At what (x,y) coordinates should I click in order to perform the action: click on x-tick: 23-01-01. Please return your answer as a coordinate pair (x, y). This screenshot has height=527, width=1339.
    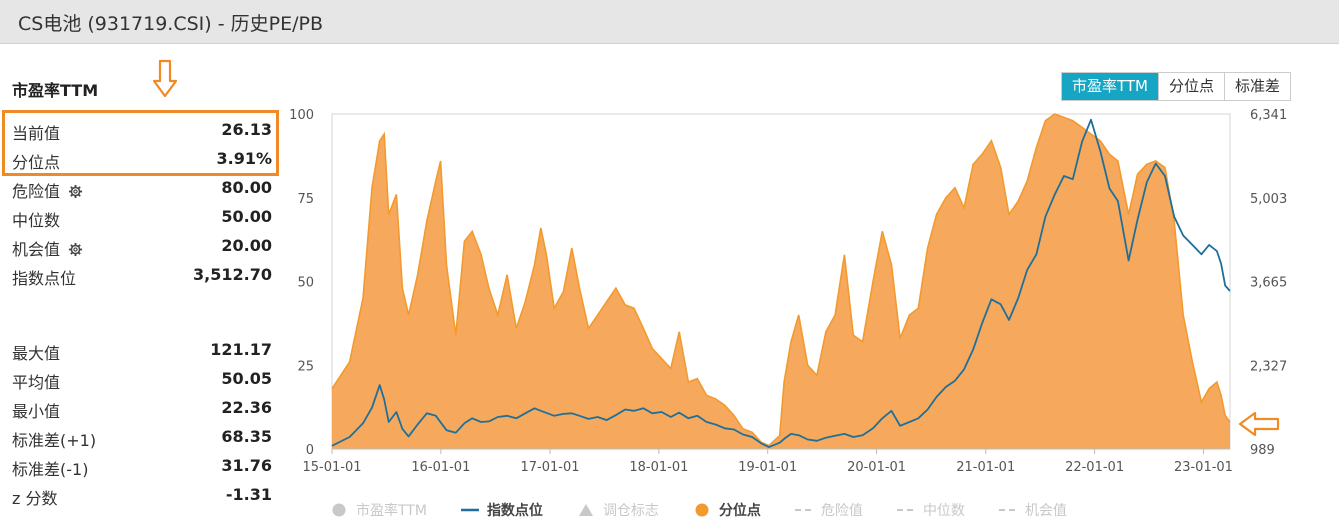
    Looking at the image, I should click on (1203, 467).